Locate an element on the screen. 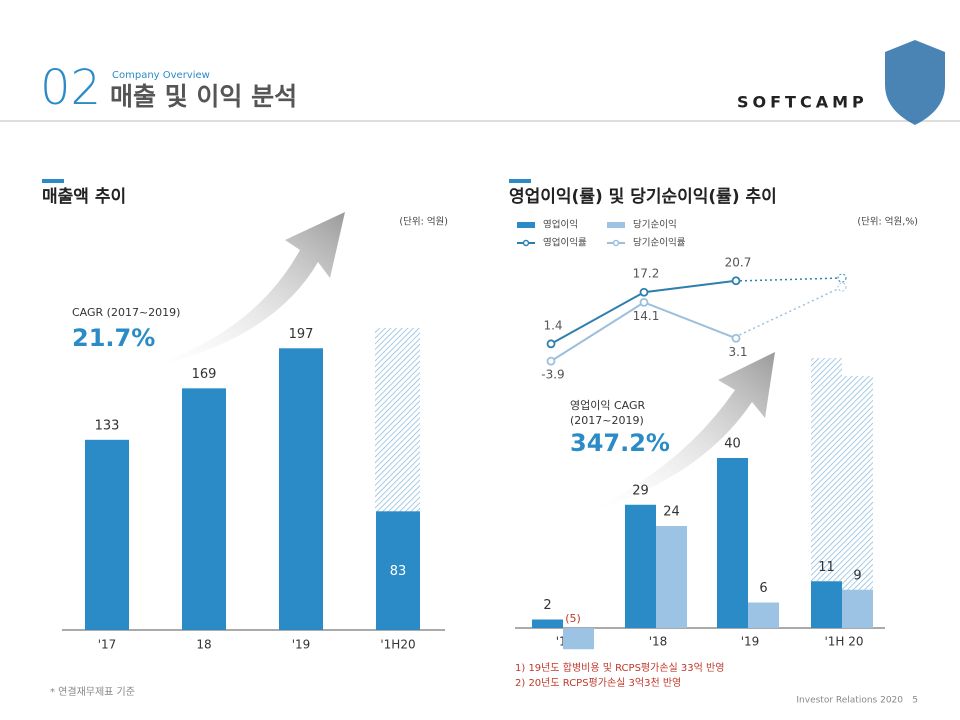  x-tick-label: '1H20 is located at coordinates (397, 645).